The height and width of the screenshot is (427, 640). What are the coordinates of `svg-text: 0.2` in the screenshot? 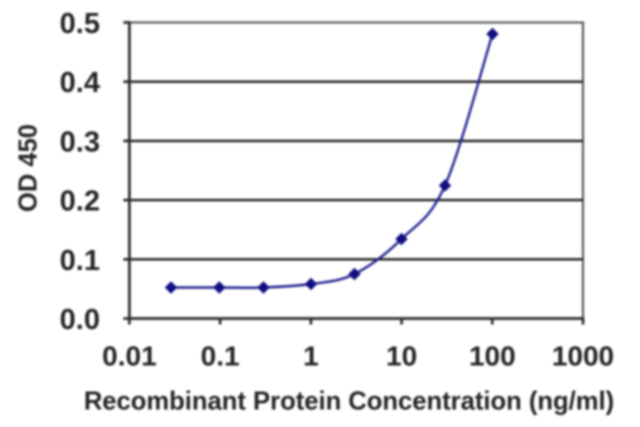 It's located at (80, 202).